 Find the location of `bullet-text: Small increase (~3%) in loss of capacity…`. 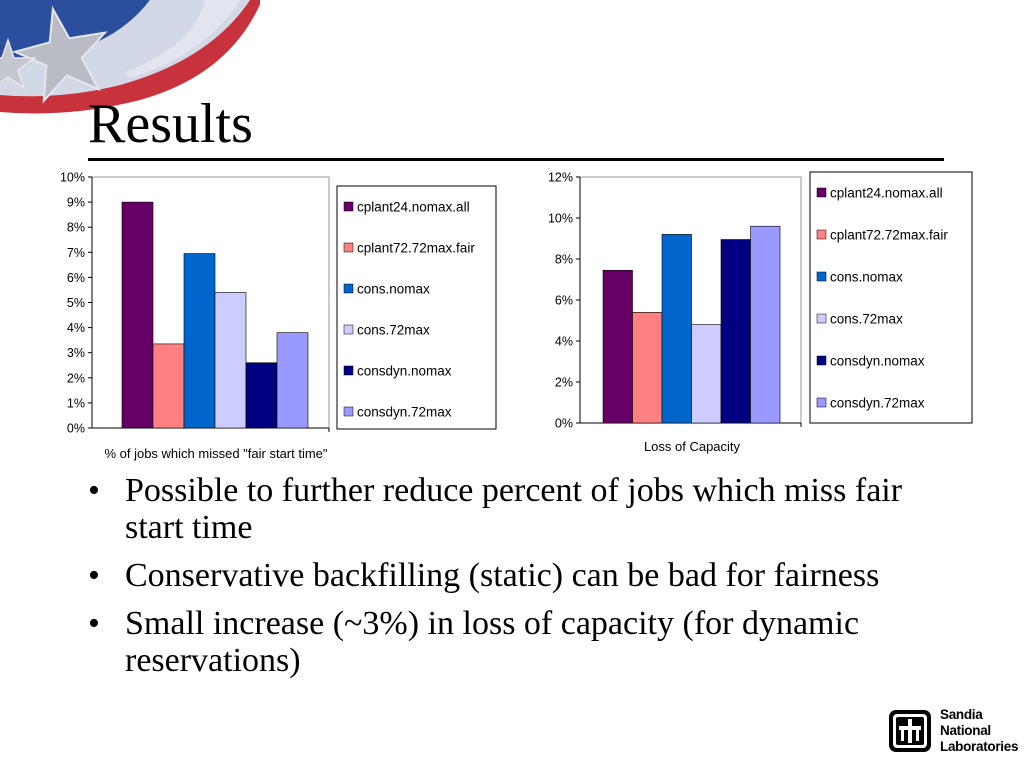

bullet-text: Small increase (~3%) in loss of capacity… is located at coordinates (492, 642).